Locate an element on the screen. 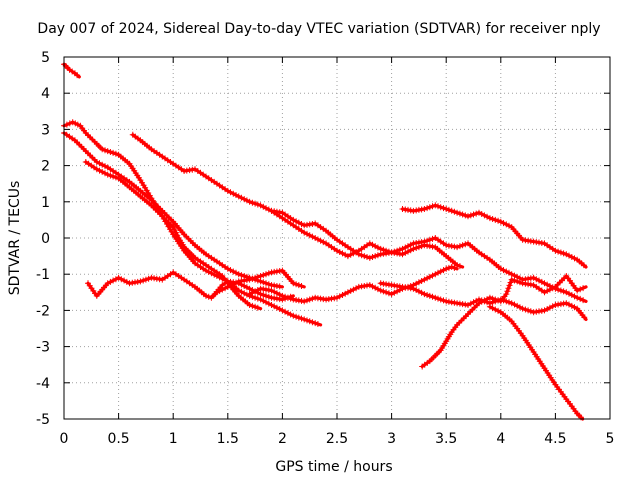 This screenshot has height=480, width=640. series-line is located at coordinates (536, 363).